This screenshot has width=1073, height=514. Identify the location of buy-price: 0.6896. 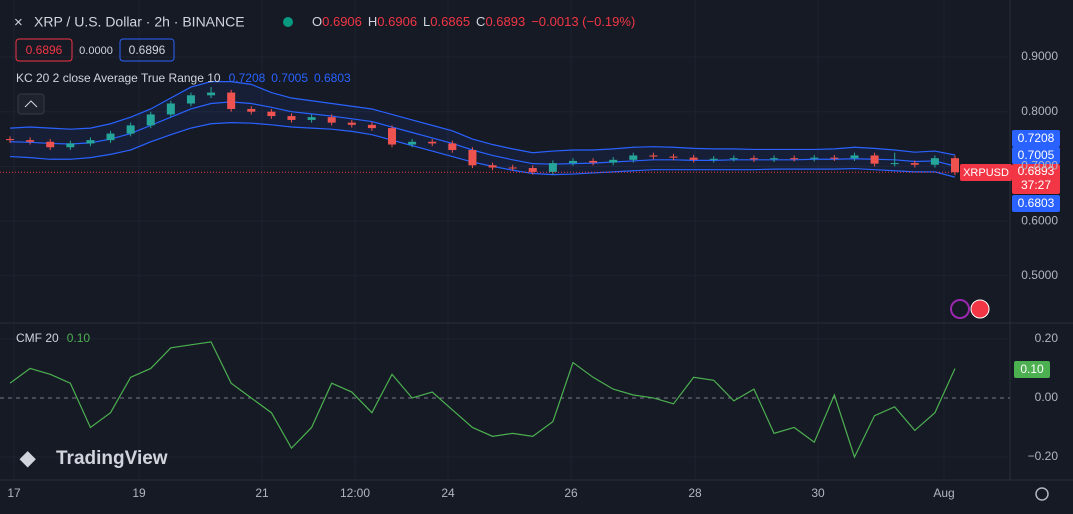
(147, 50).